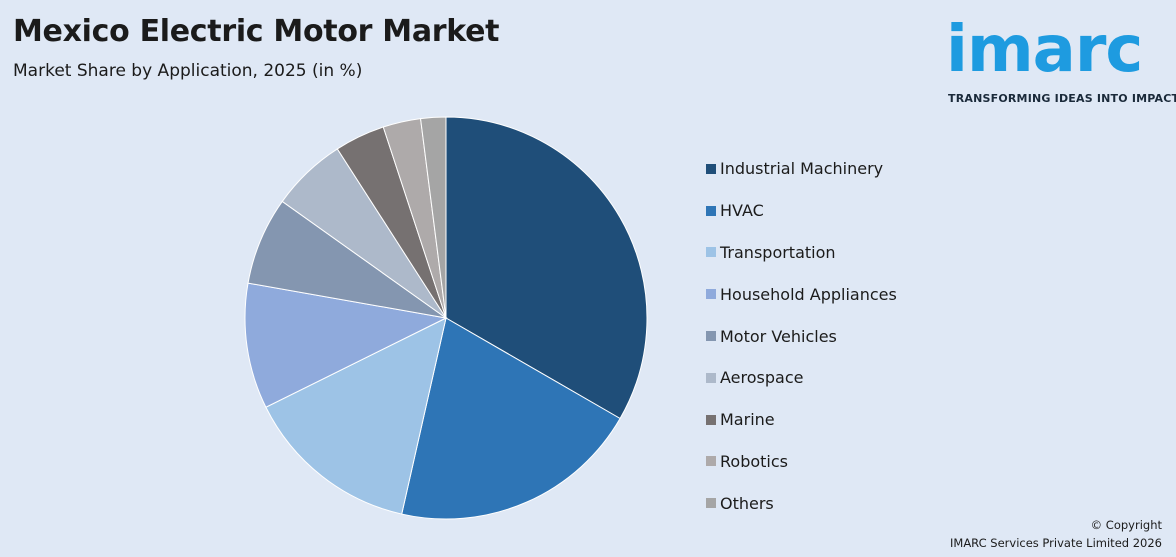 This screenshot has width=1176, height=557. I want to click on copyright-line-2: IMARC Services Private Limited 2026, so click(1056, 543).